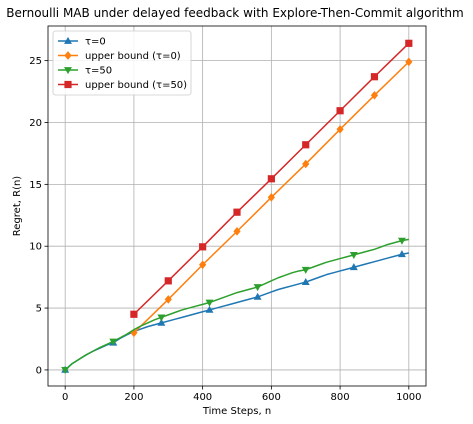 This screenshot has width=473, height=424. What do you see at coordinates (39, 309) in the screenshot?
I see `y-tick-label: 5` at bounding box center [39, 309].